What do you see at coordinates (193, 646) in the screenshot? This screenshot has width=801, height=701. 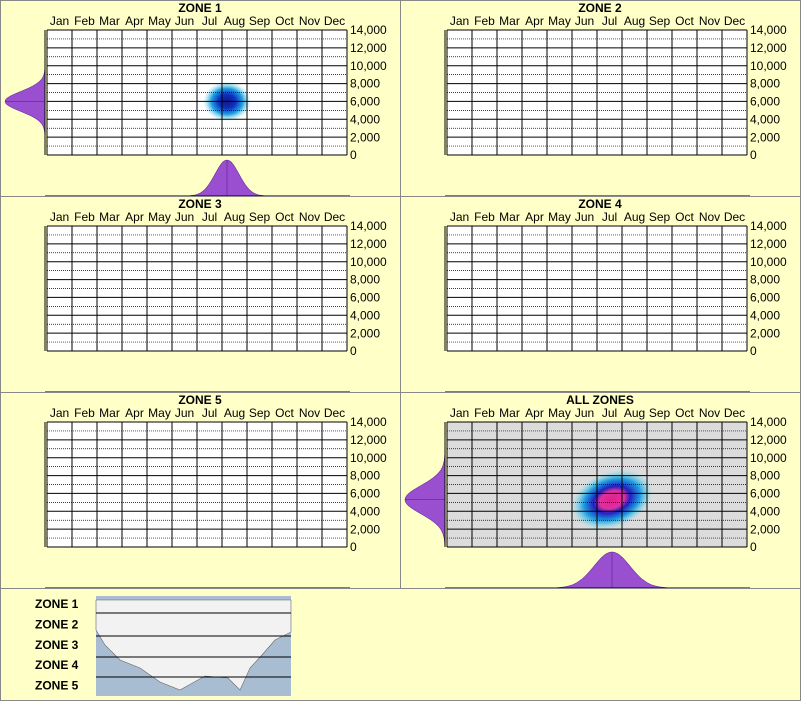 I see `map` at bounding box center [193, 646].